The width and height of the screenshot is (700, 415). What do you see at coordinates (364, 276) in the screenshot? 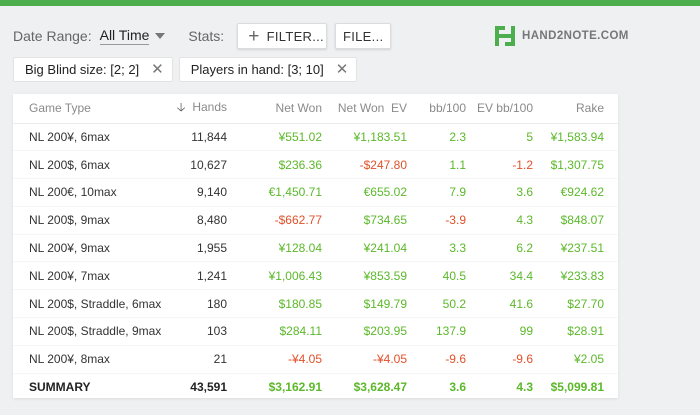
I see `cell-net-won-ev: ¥853.59` at bounding box center [364, 276].